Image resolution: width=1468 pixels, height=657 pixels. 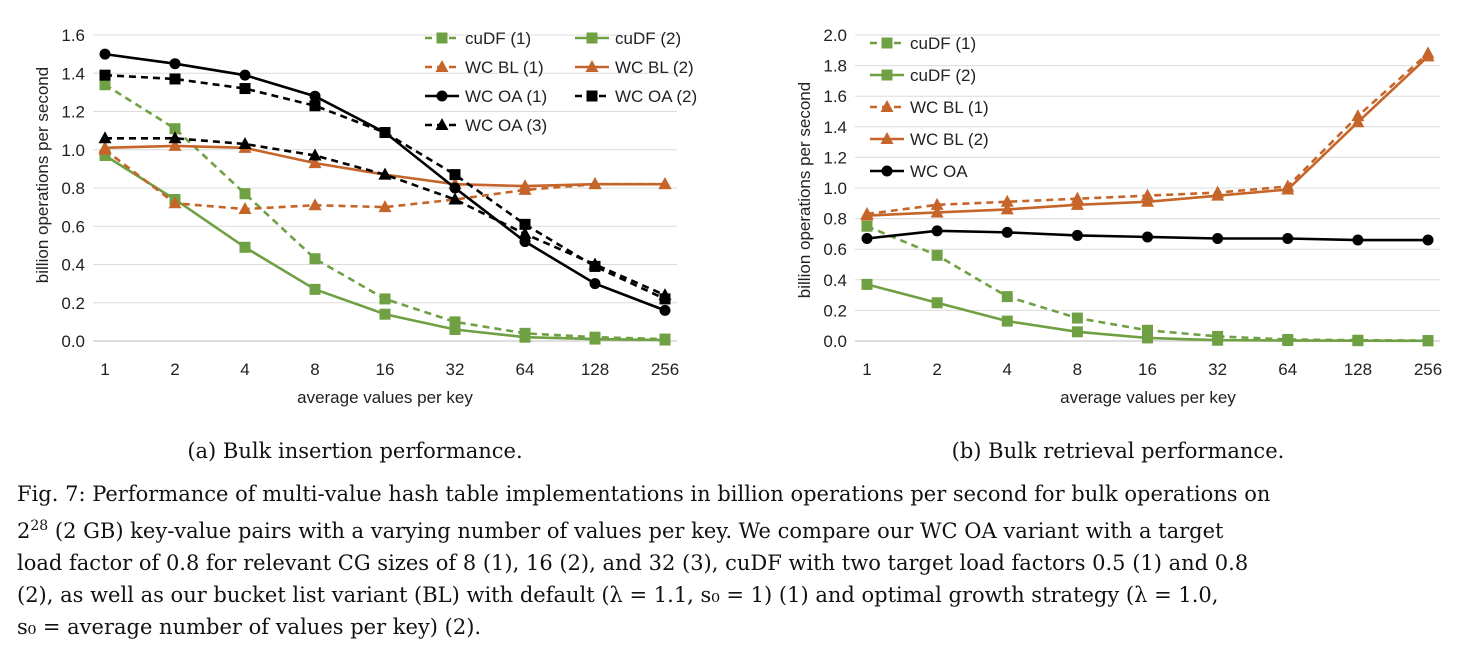 I want to click on y-axis-label-a: billion operations per second, so click(x=42, y=175).